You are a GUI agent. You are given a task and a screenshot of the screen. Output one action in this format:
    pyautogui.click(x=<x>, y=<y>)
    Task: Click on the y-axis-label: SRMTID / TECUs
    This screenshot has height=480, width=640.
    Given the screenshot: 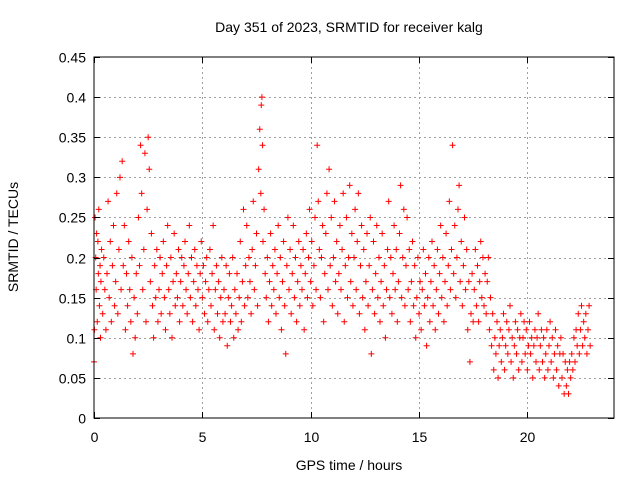 What is the action you would take?
    pyautogui.click(x=13, y=237)
    